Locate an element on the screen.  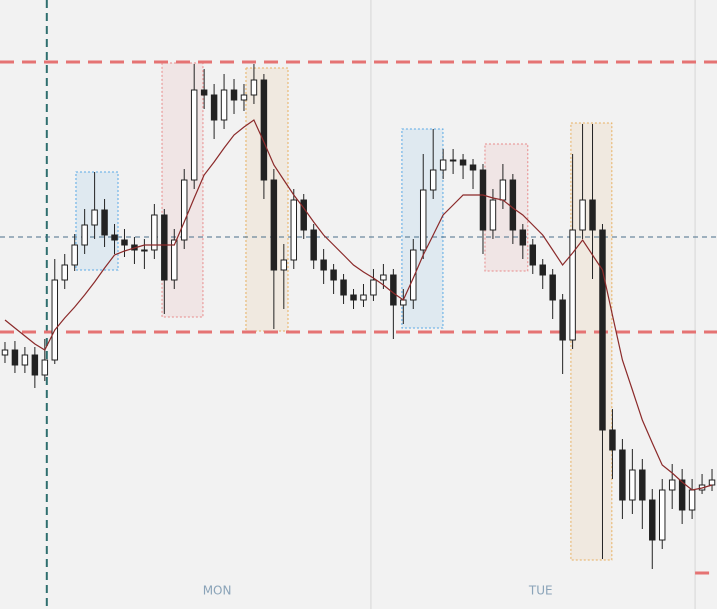
x-tick-label: MON is located at coordinates (217, 591).